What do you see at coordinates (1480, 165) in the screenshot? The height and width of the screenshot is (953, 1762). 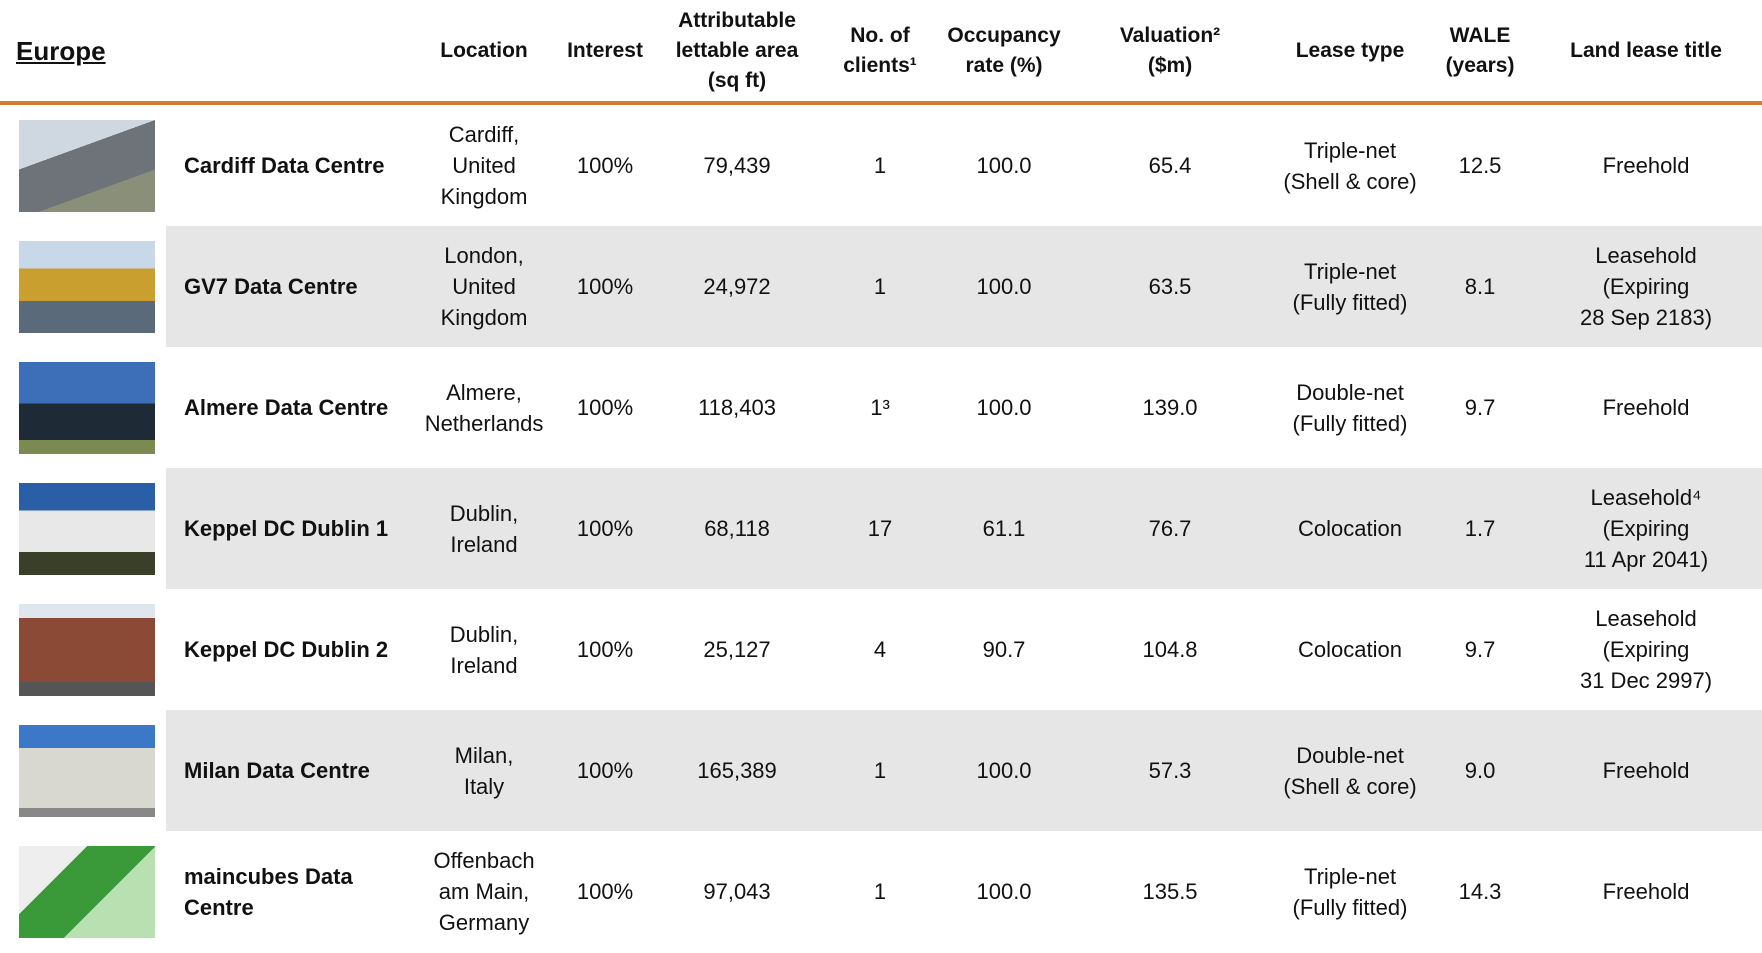 I see `table-cell: 12.5` at bounding box center [1480, 165].